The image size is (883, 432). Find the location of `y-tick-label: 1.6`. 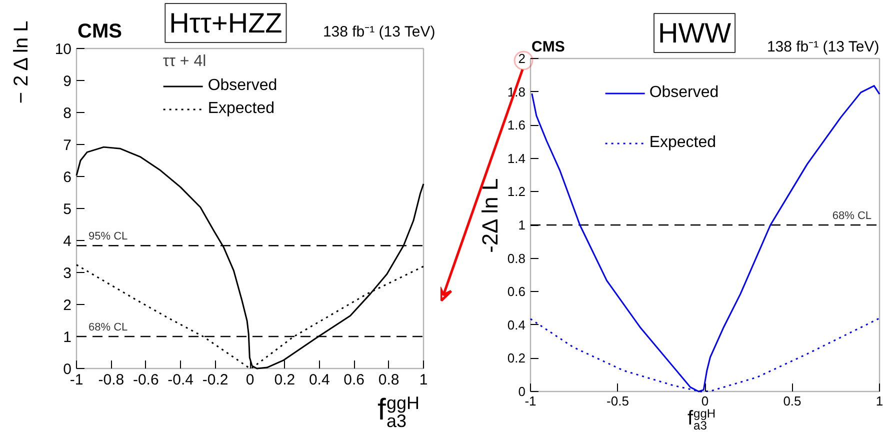

y-tick-label: 1.6 is located at coordinates (516, 125).